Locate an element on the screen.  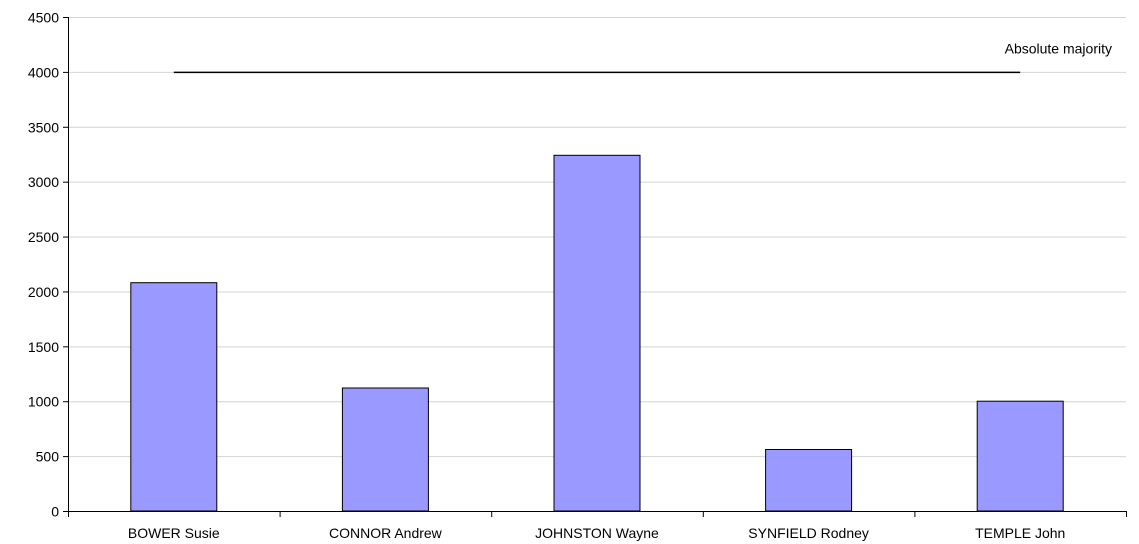
y-tick-label: 4000 is located at coordinates (43, 72).